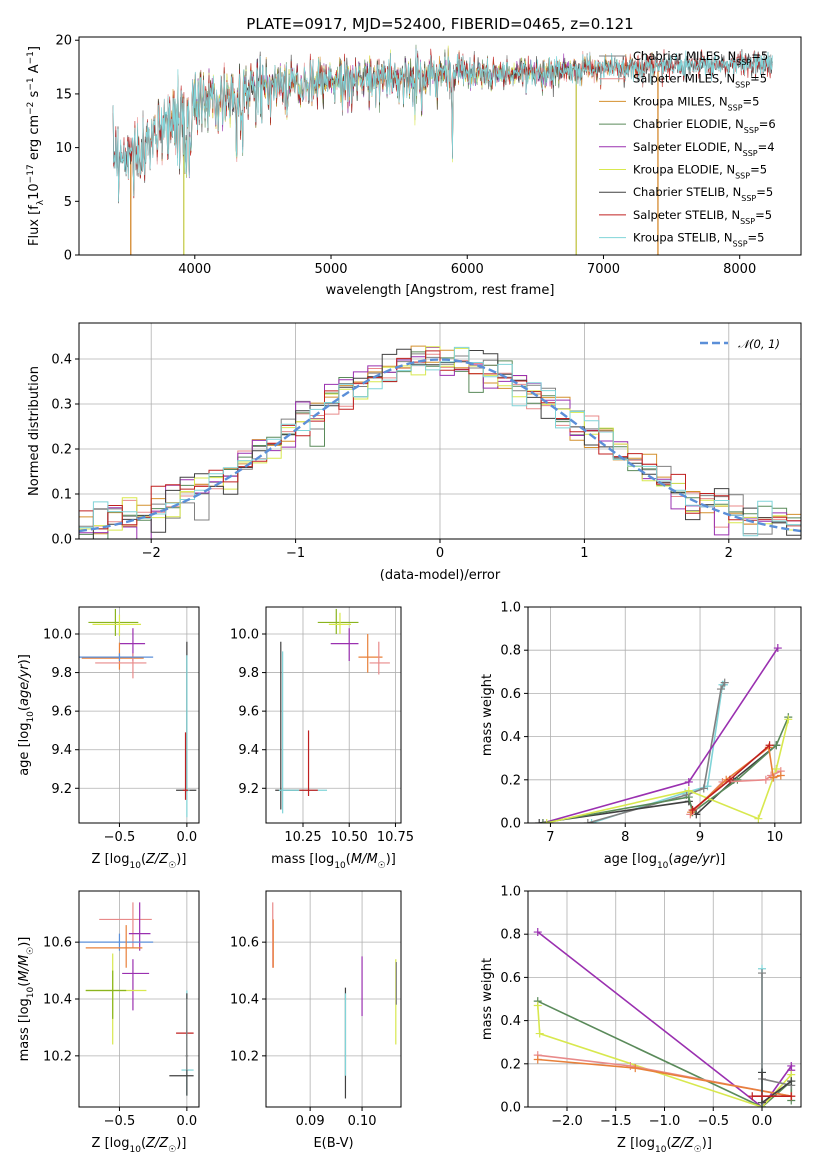  I want to click on y-tick-label: 1.0, so click(510, 892).